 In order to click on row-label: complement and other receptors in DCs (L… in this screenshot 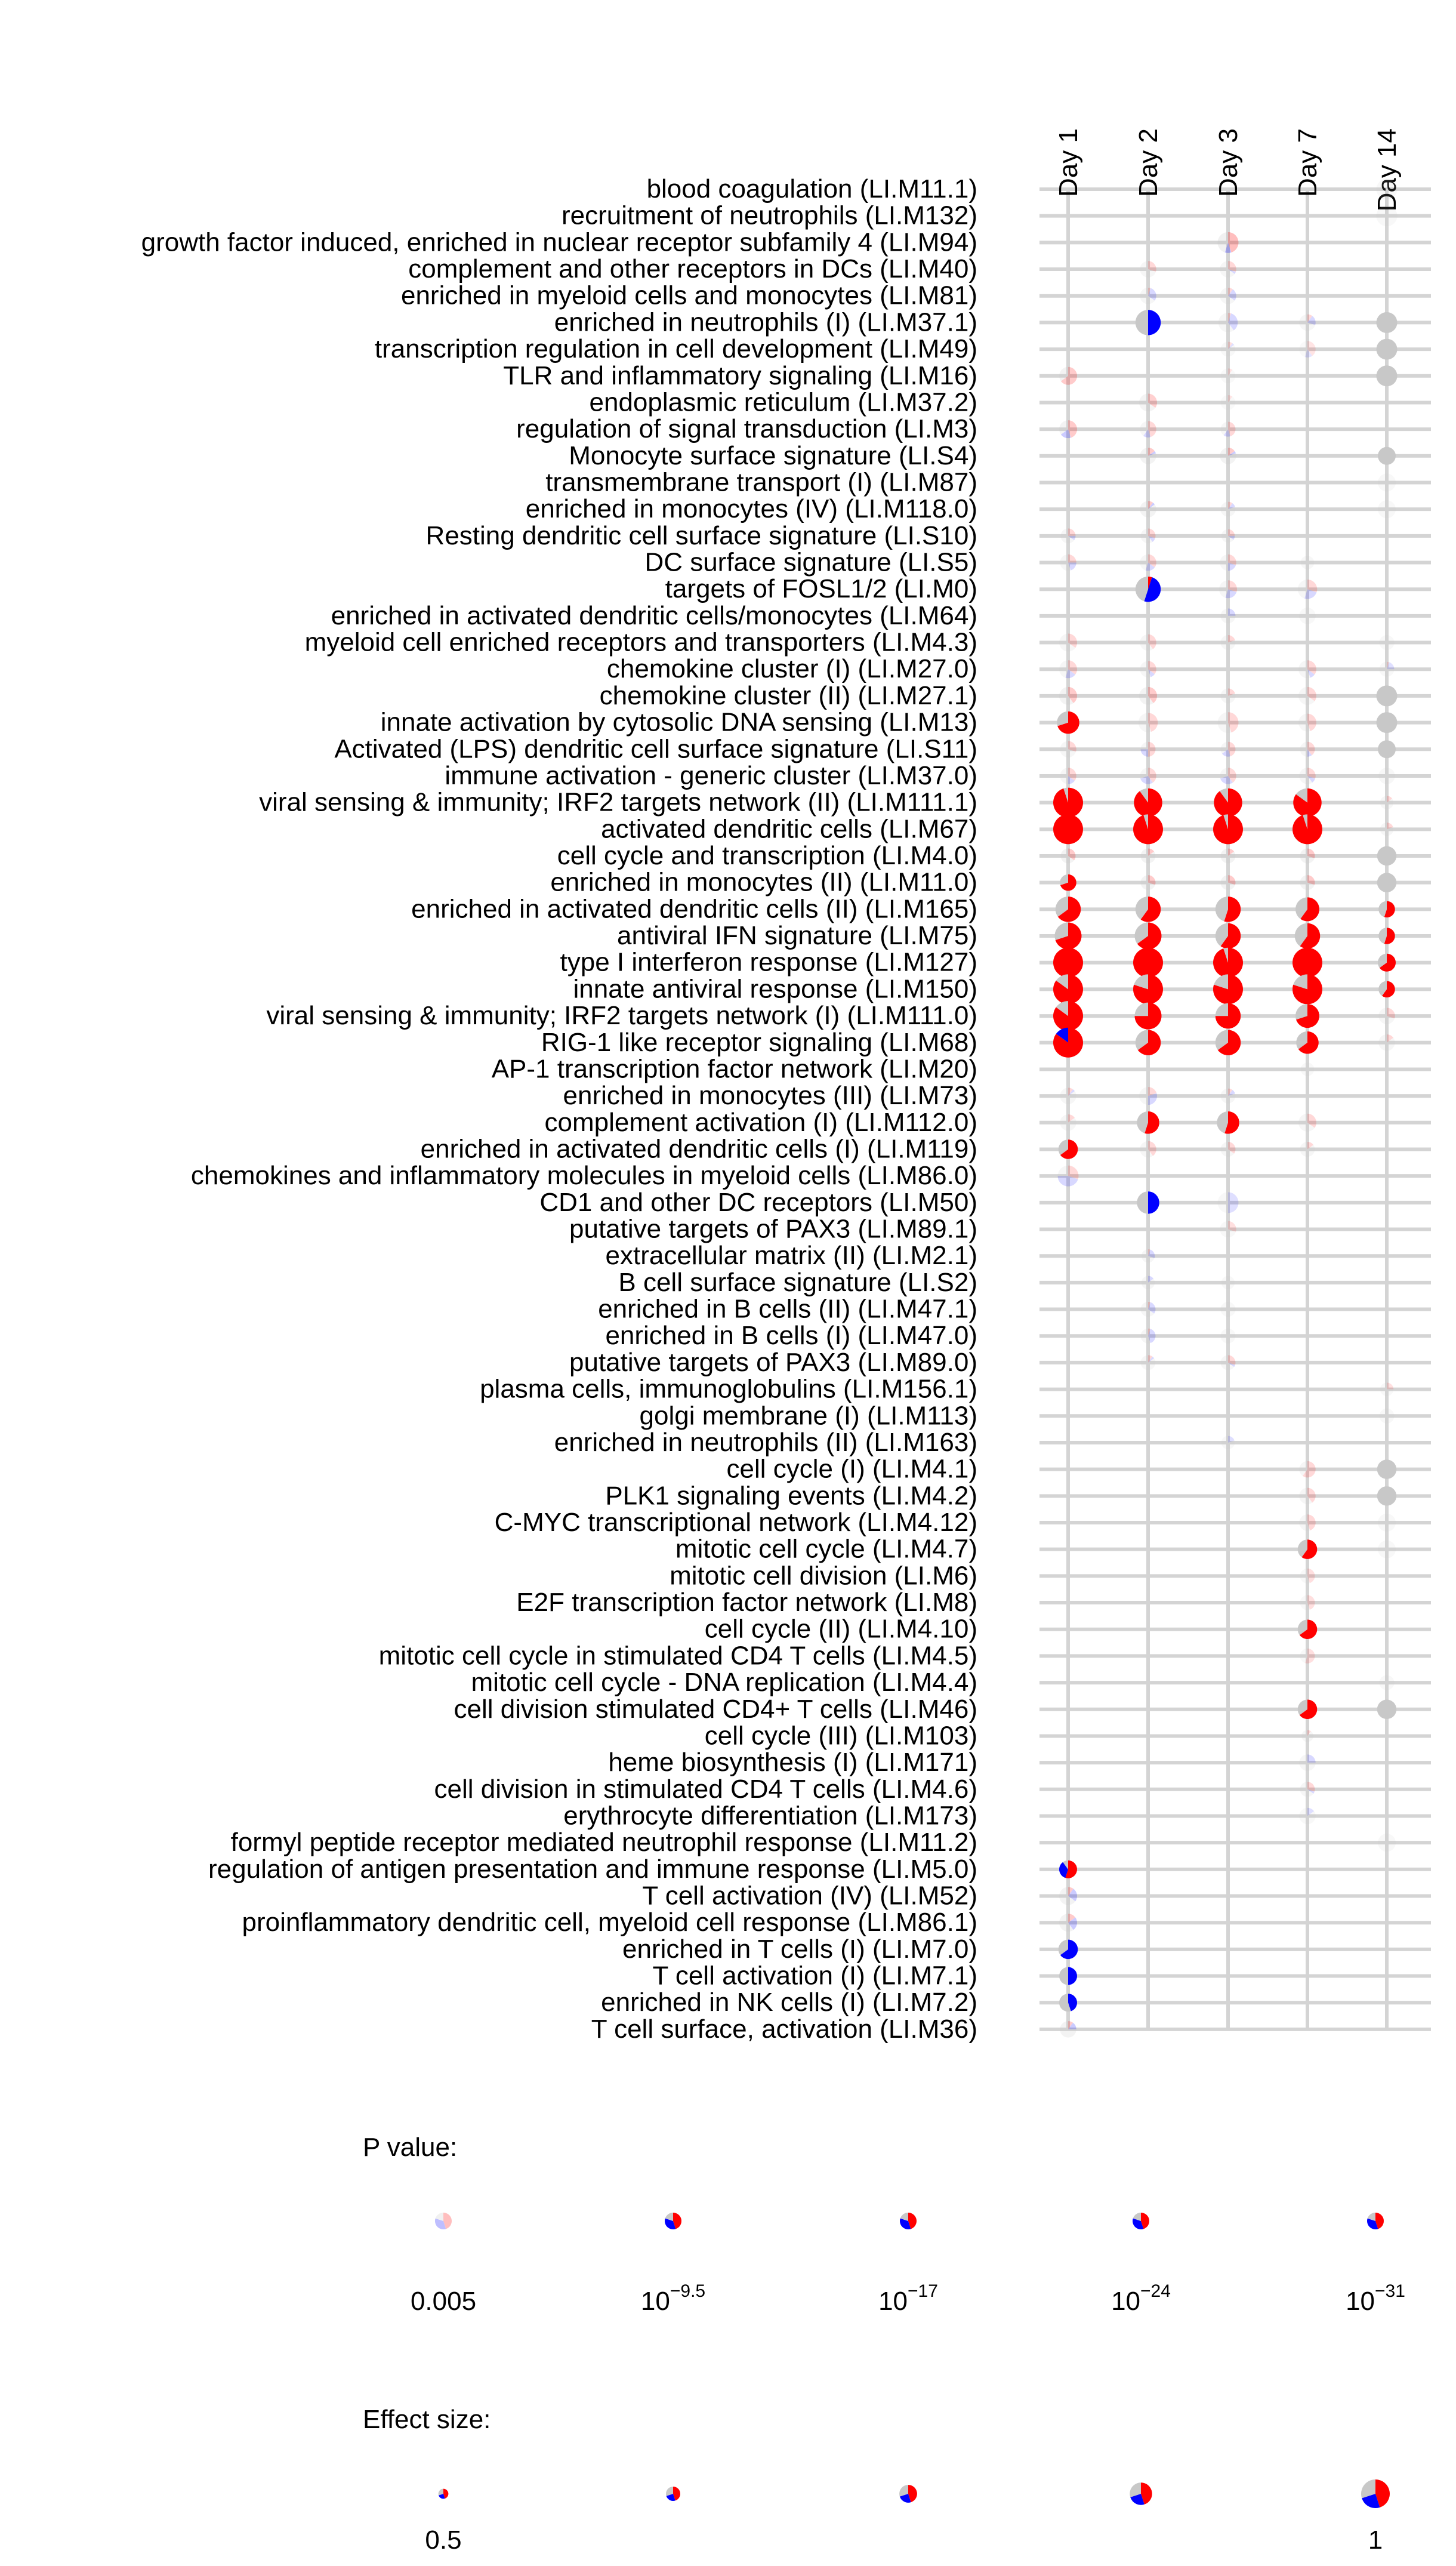, I will do `click(693, 269)`.